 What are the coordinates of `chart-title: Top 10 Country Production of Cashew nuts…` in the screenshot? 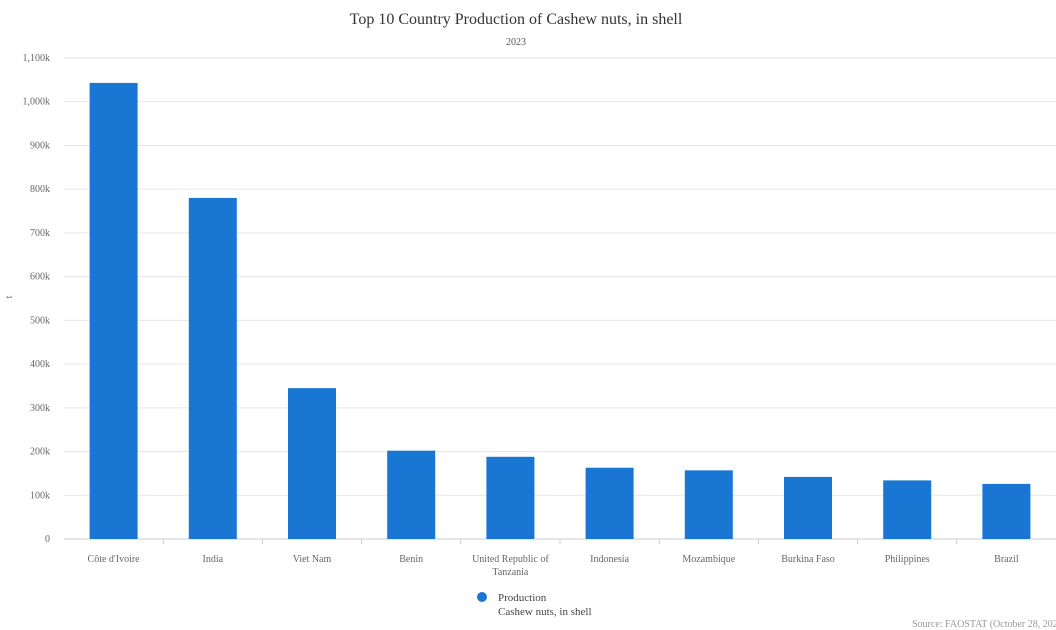 It's located at (516, 19).